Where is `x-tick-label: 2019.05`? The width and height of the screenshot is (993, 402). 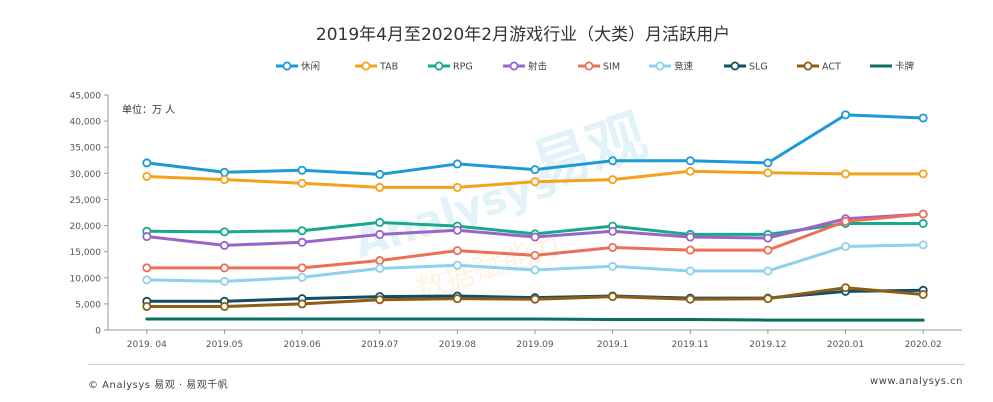 x-tick-label: 2019.05 is located at coordinates (224, 345).